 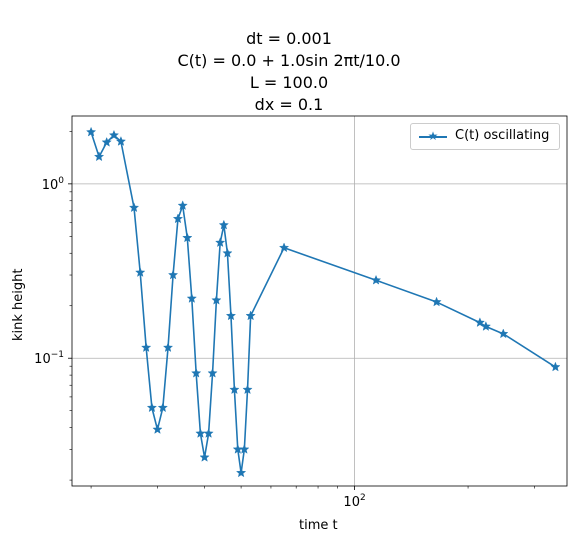 I want to click on y-axis-label: kink height, so click(x=18, y=304).